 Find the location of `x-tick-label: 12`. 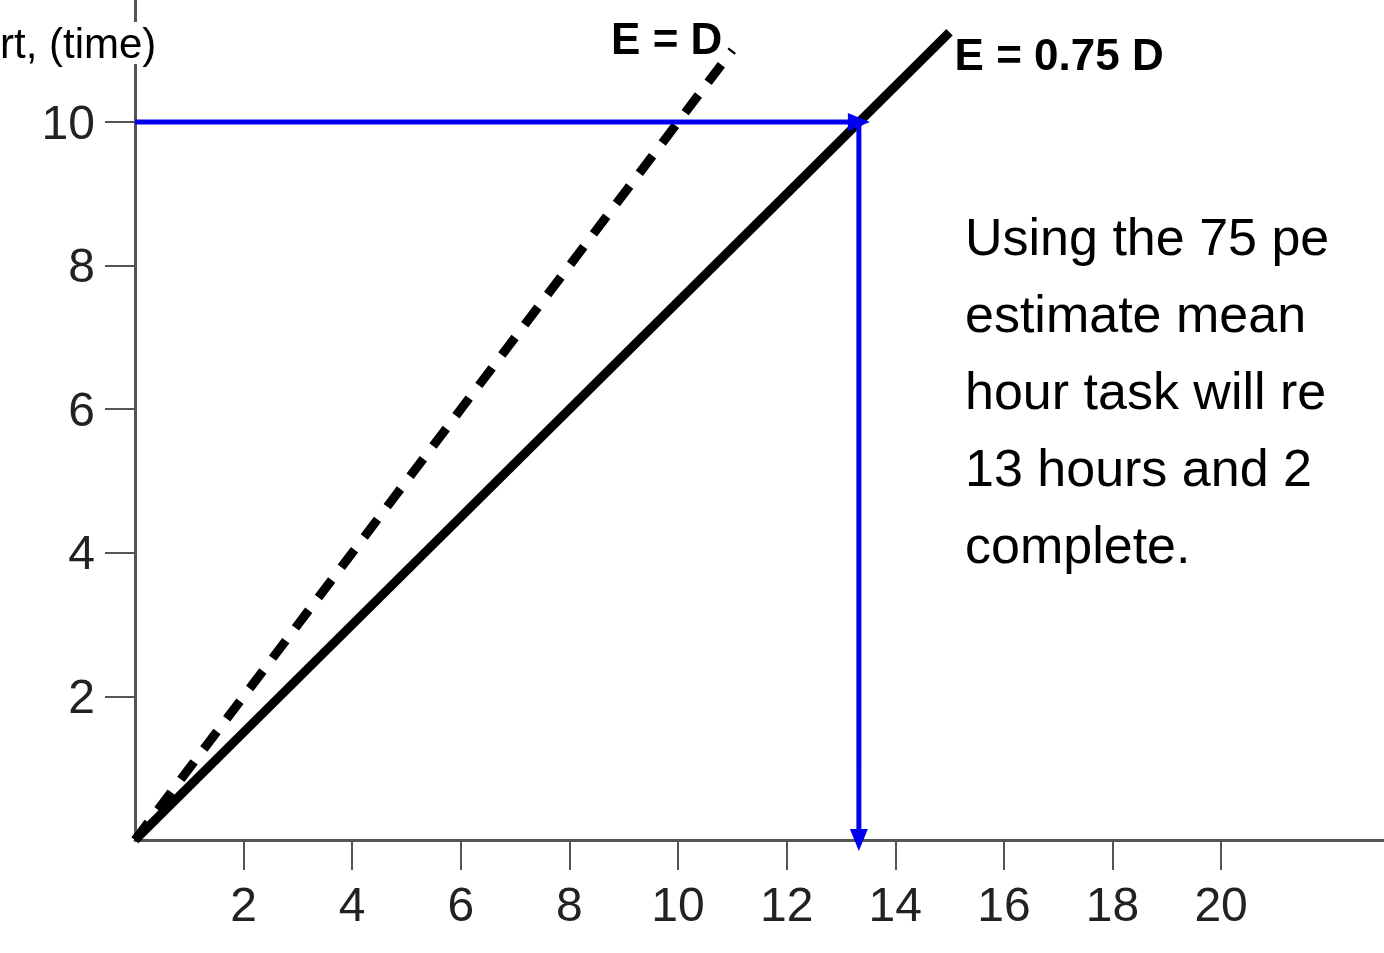

x-tick-label: 12 is located at coordinates (786, 904).